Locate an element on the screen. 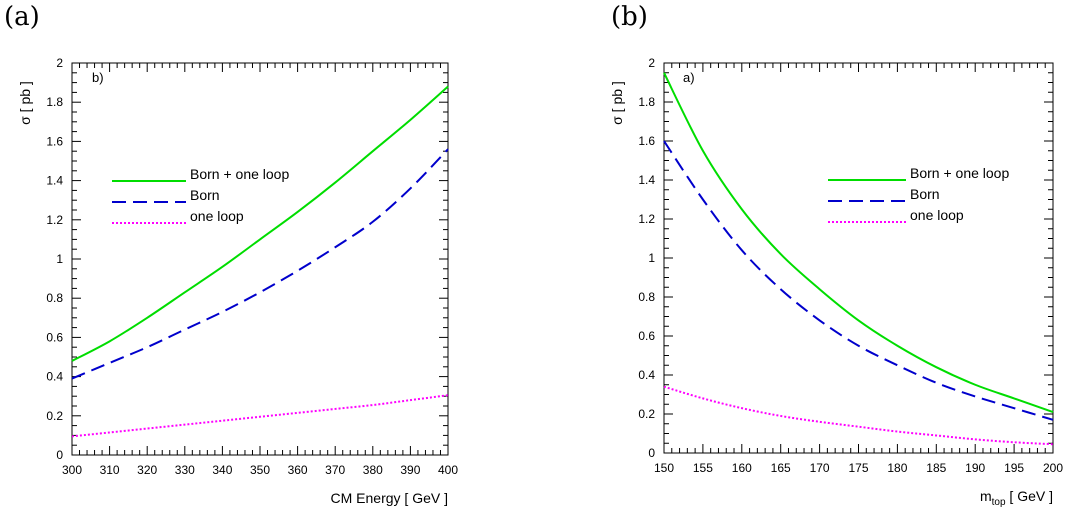 The width and height of the screenshot is (1072, 513). x-tick-label: 170 is located at coordinates (820, 468).